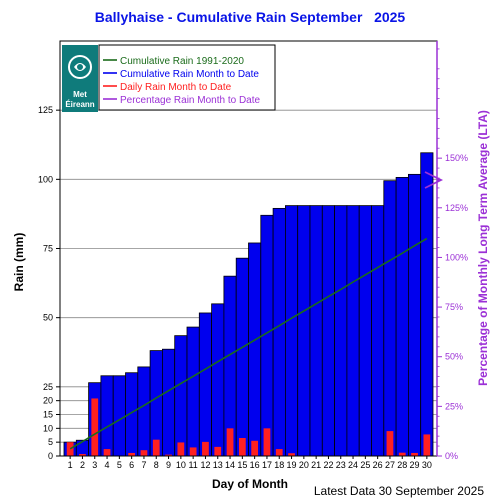 This screenshot has height=500, width=500. I want to click on daily-rain-bars-front, so click(248, 427).